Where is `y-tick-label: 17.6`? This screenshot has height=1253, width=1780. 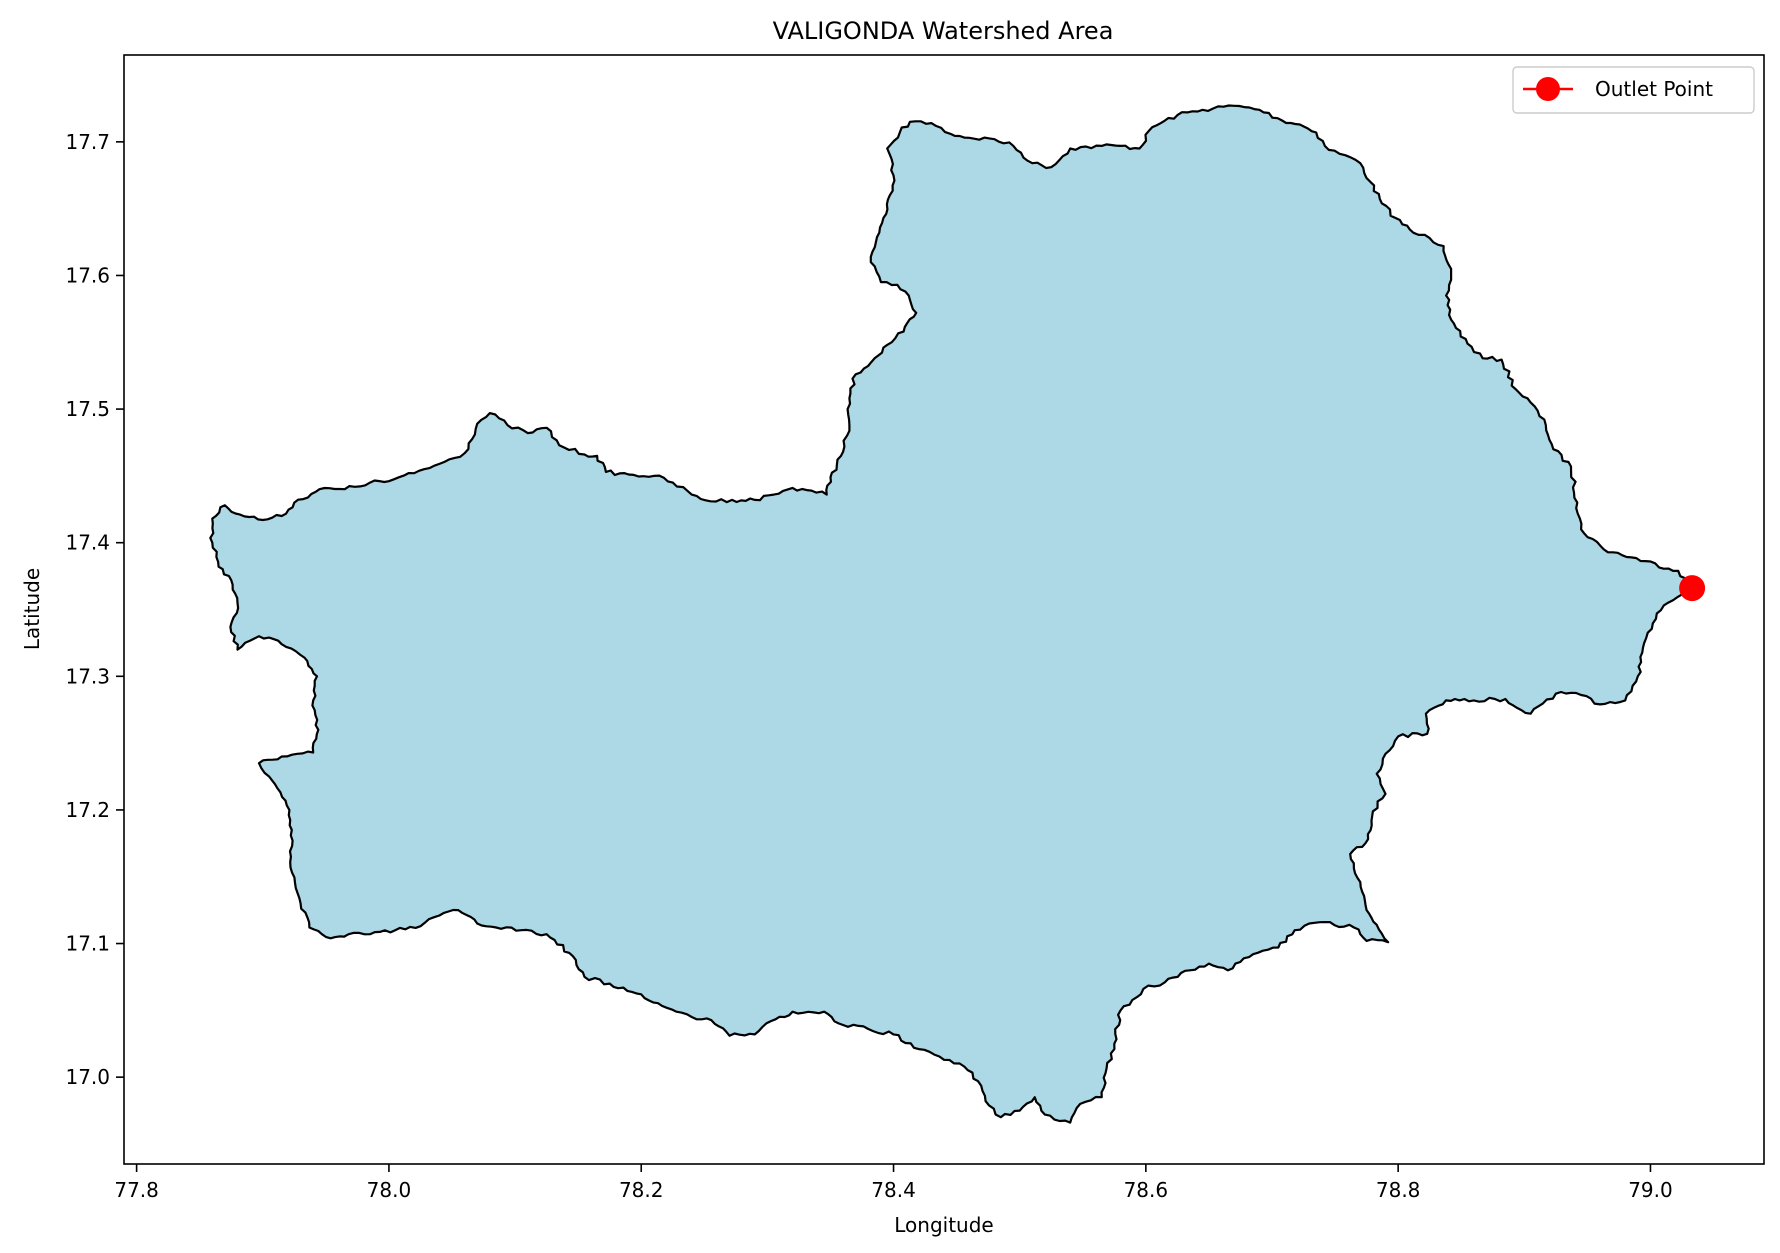 y-tick-label: 17.6 is located at coordinates (87, 275).